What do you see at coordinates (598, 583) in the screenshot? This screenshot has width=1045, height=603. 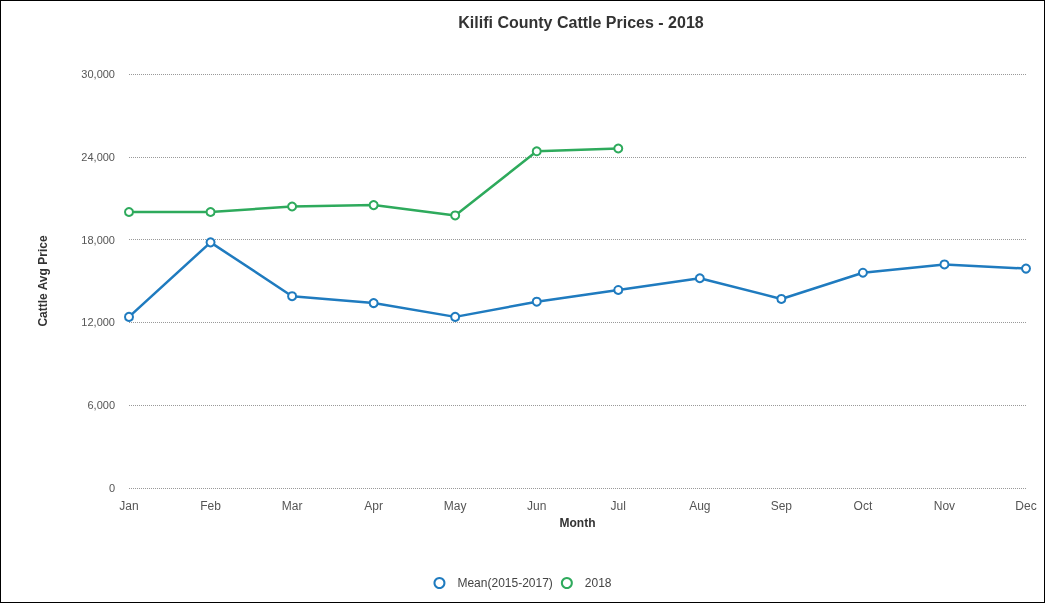 I see `legend-label: 2018` at bounding box center [598, 583].